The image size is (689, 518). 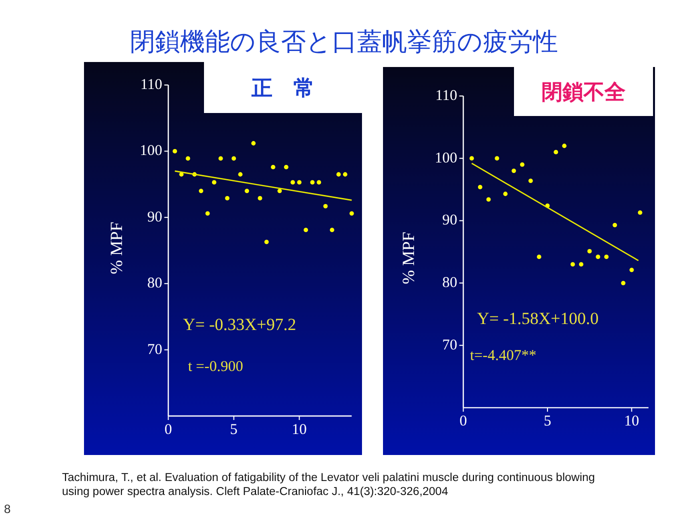 What do you see at coordinates (538, 318) in the screenshot?
I see `annotation: Y= -1.58X+100.0` at bounding box center [538, 318].